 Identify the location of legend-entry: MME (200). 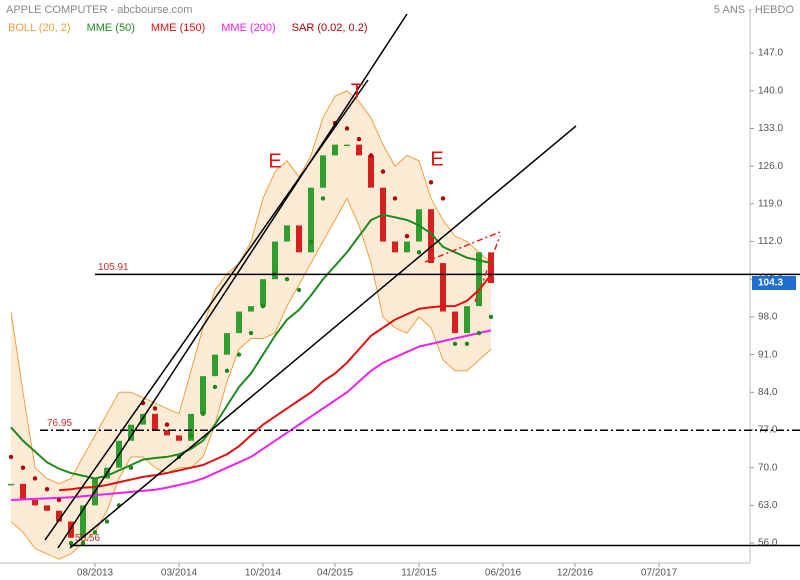
(248, 28).